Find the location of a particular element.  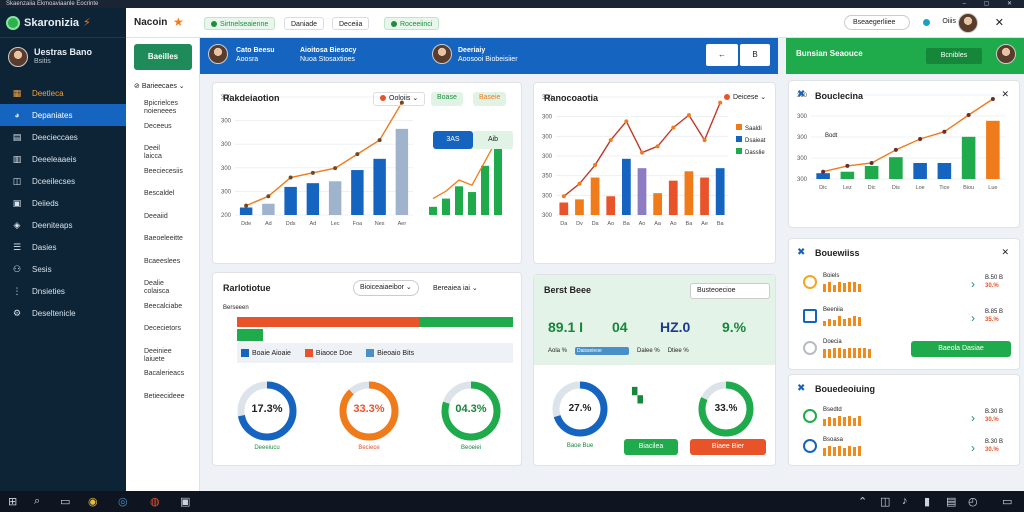

notification-dot-icon is located at coordinates (926, 22).